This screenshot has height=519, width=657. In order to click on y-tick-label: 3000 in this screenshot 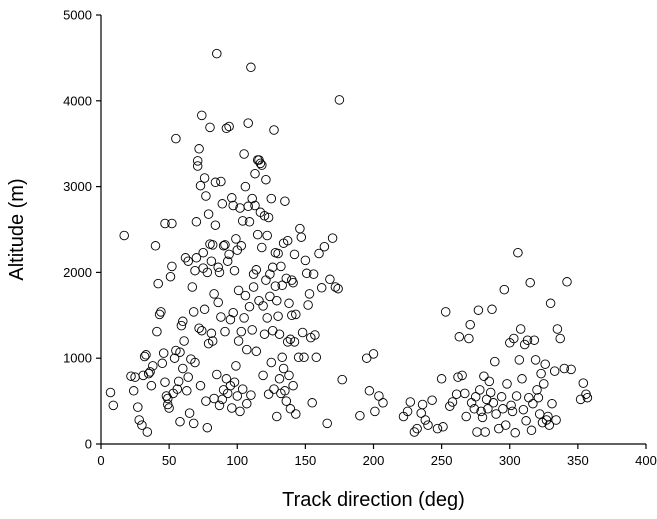, I will do `click(77, 186)`.